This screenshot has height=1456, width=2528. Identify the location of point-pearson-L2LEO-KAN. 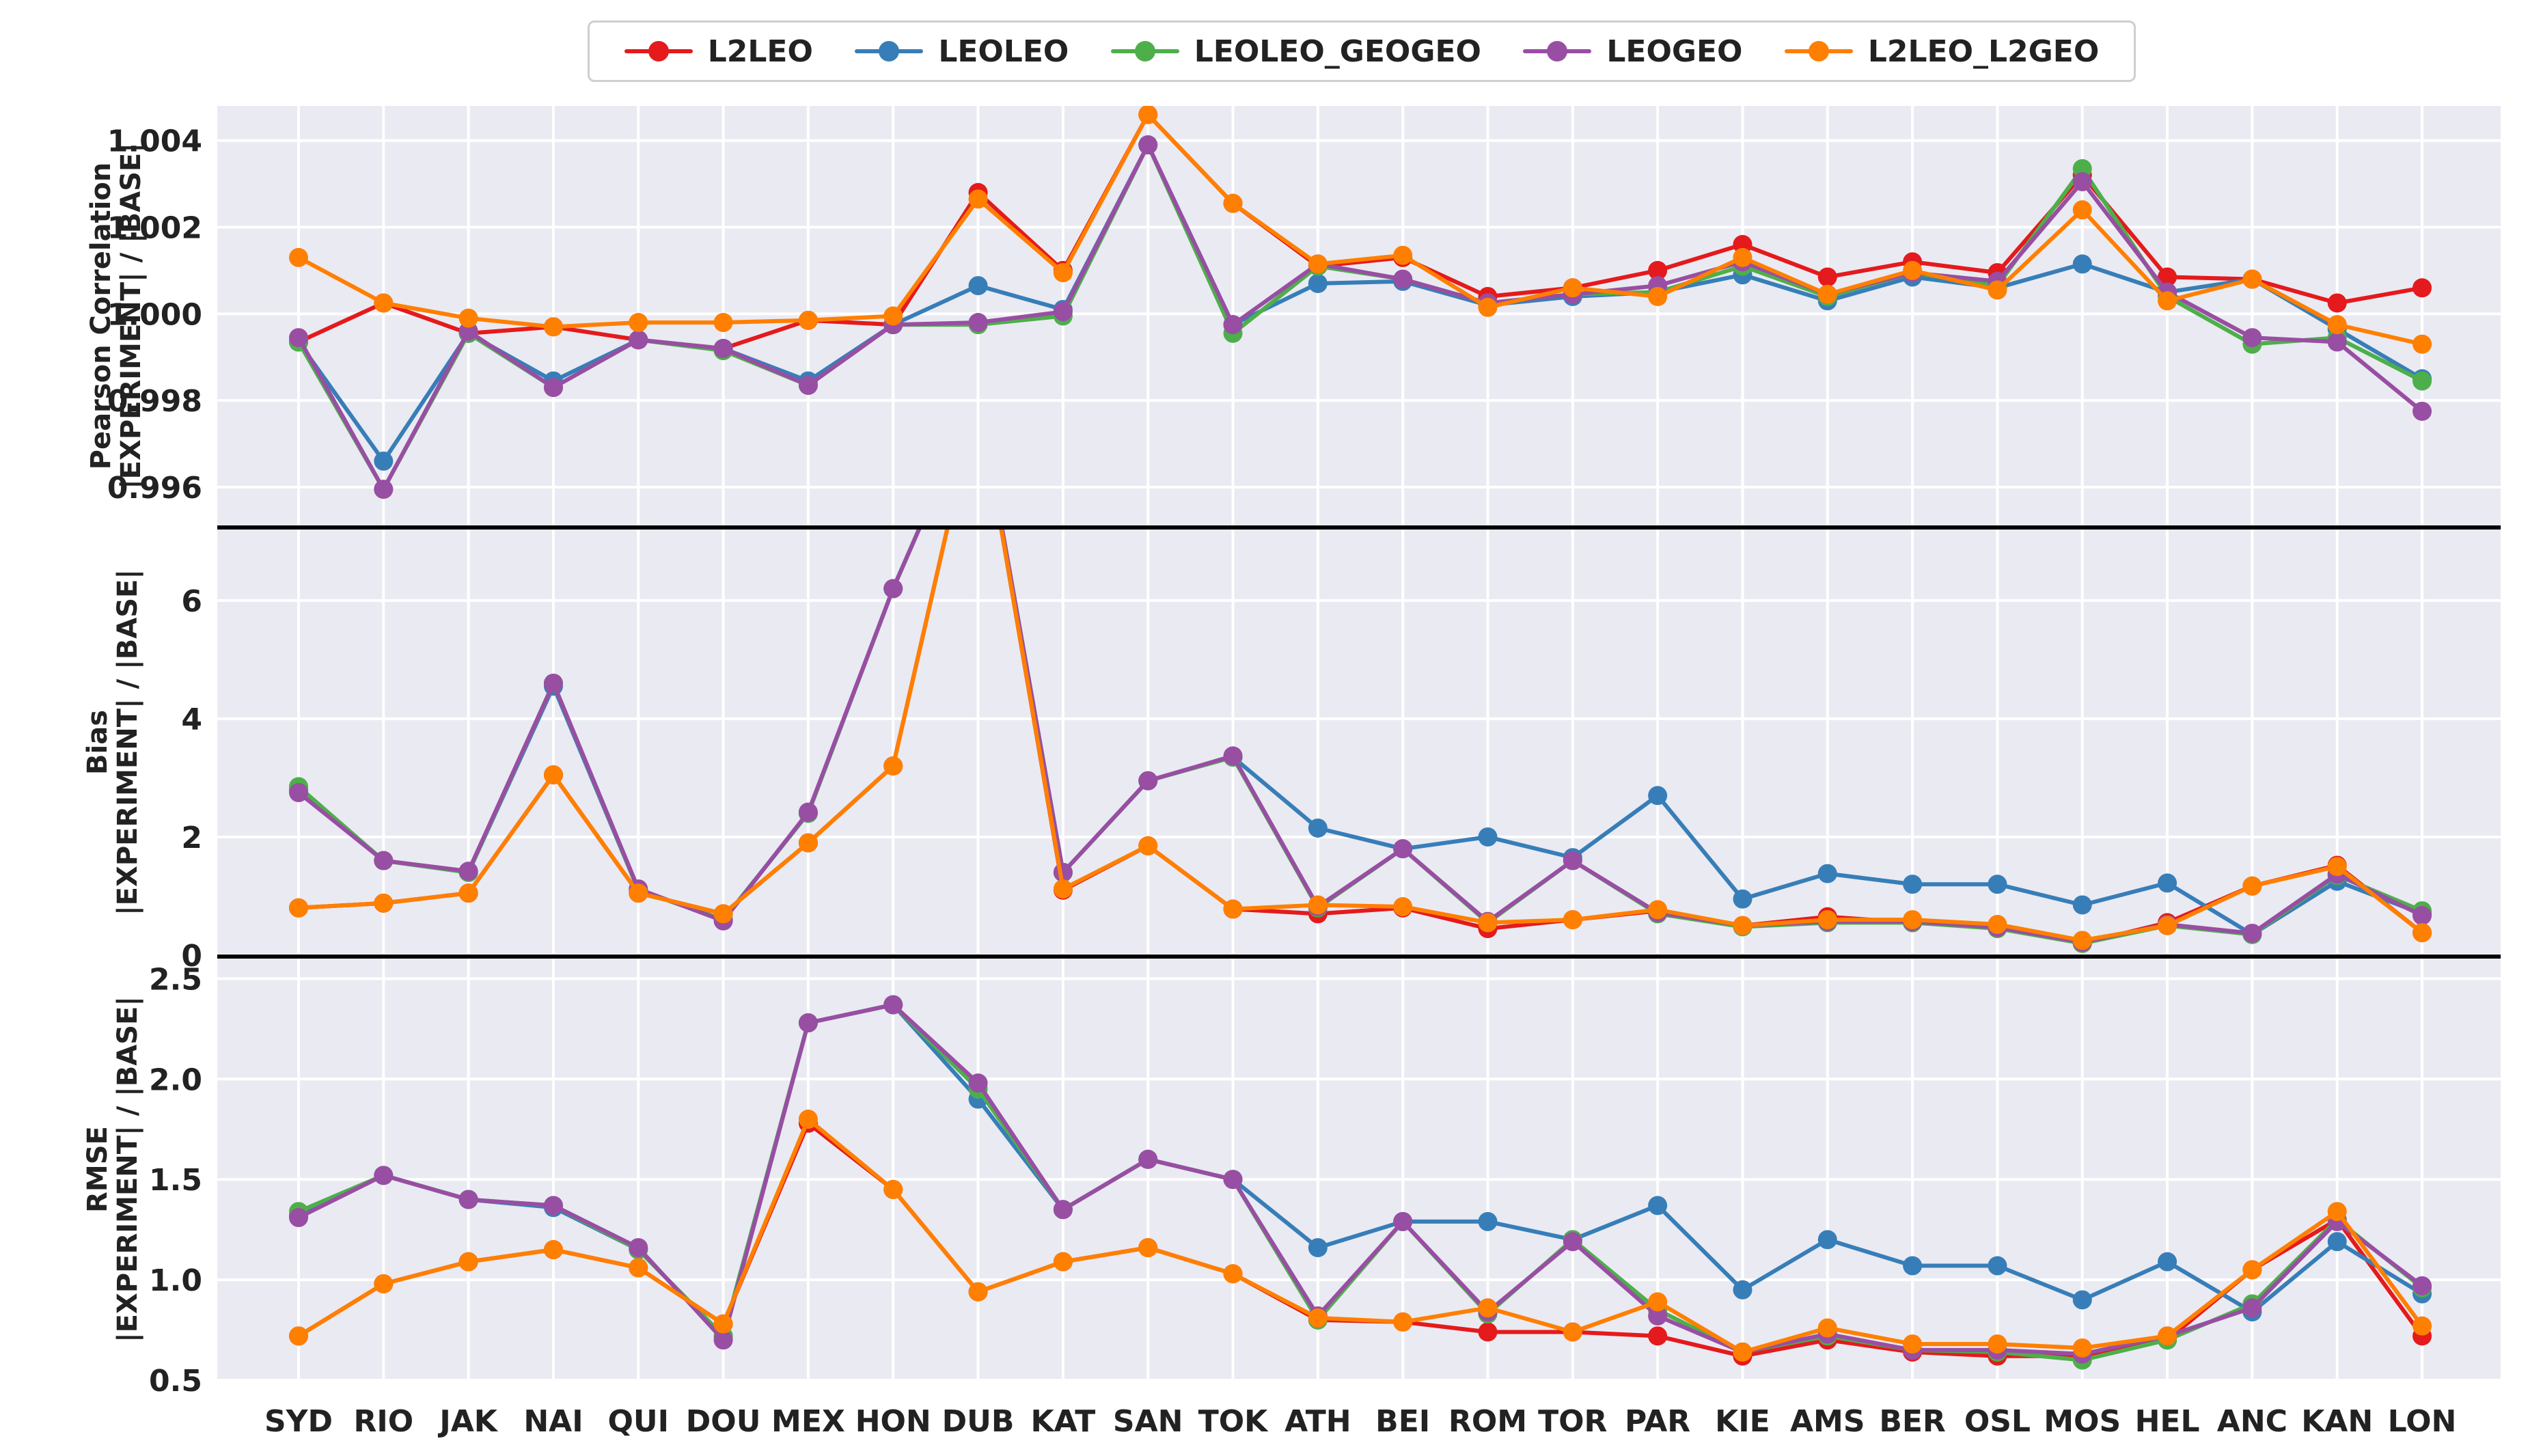
(2337, 303).